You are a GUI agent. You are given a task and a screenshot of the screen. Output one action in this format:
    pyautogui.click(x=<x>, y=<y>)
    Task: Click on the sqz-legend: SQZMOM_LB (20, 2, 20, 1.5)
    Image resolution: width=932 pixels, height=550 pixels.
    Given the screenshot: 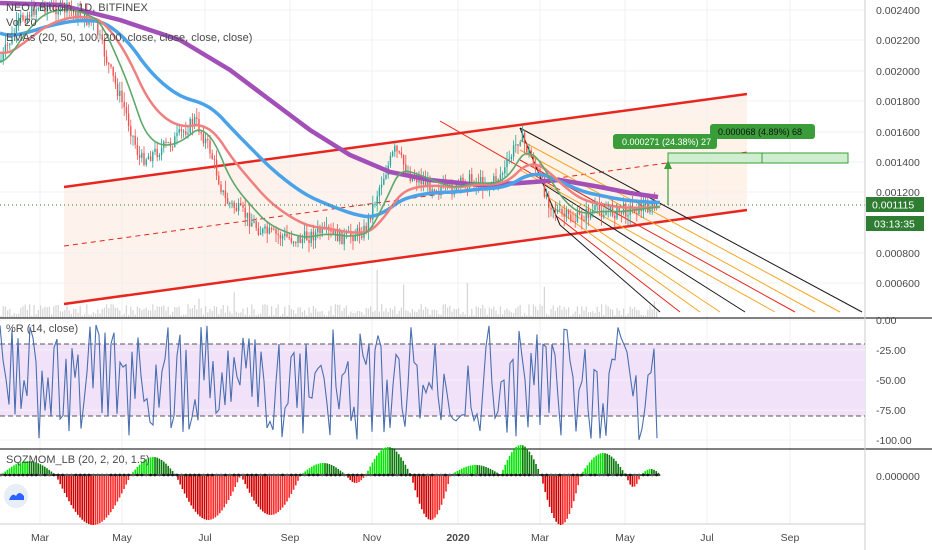 What is the action you would take?
    pyautogui.click(x=78, y=460)
    